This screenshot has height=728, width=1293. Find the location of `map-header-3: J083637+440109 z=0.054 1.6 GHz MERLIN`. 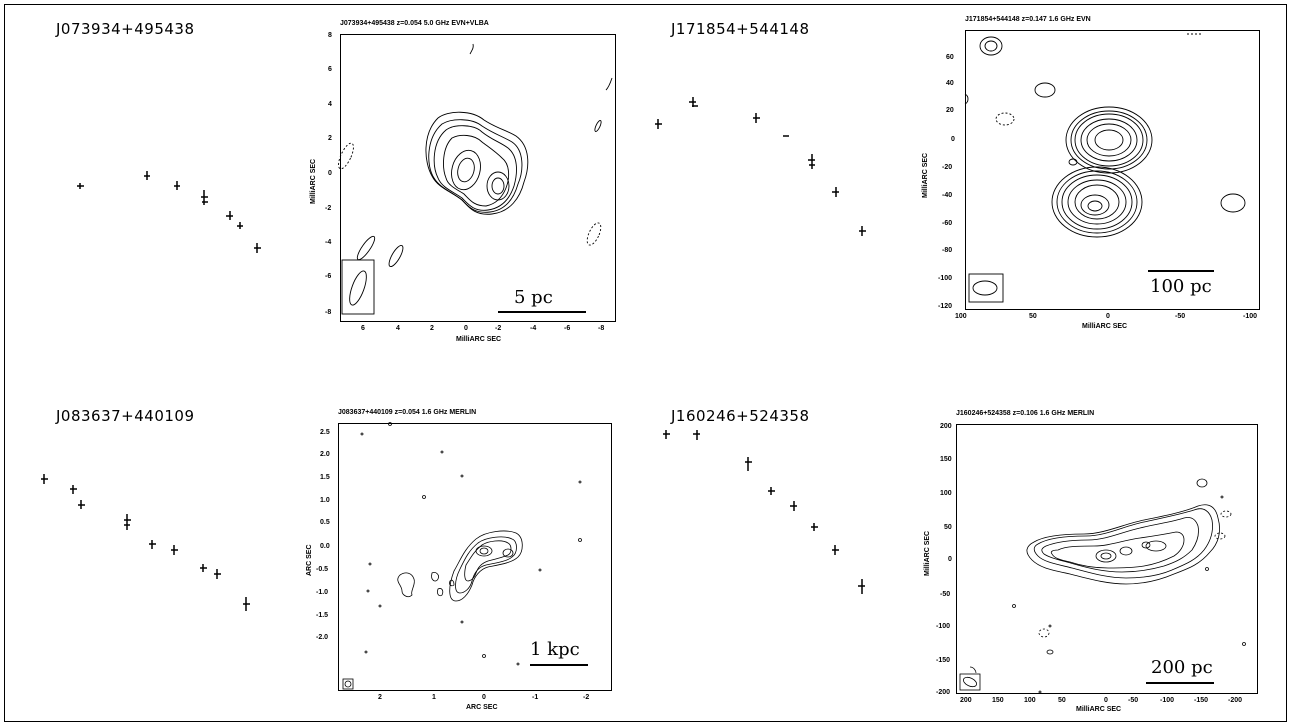

map-header-3: J083637+440109 z=0.054 1.6 GHz MERLIN is located at coordinates (407, 412).